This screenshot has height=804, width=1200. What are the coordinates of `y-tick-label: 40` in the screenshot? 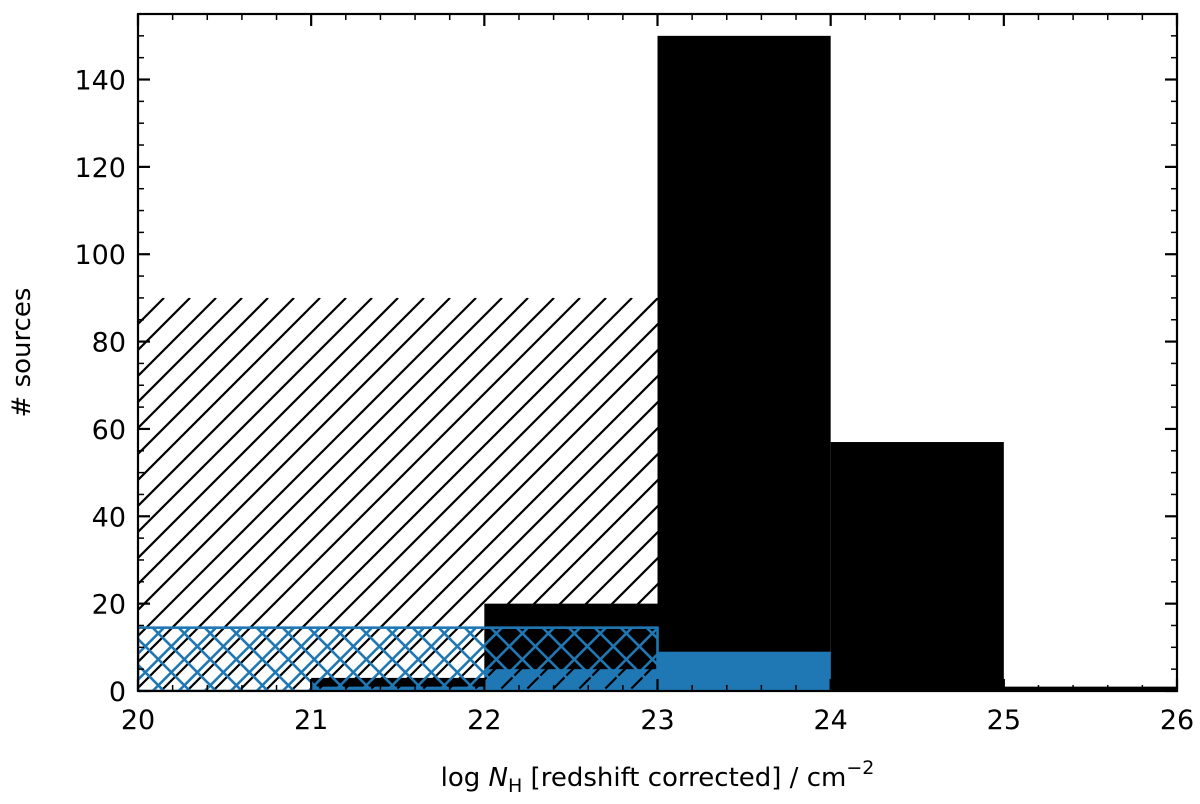 It's located at (109, 517).